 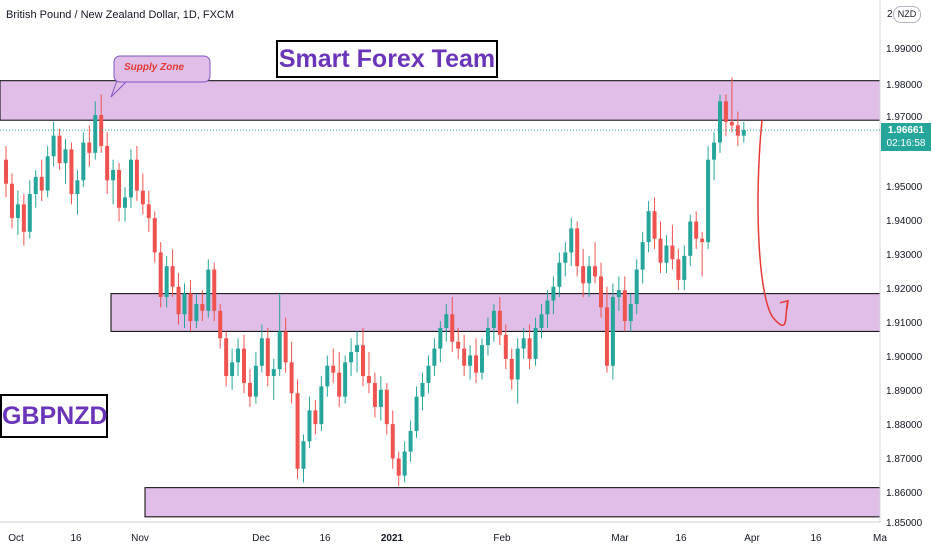 What do you see at coordinates (392, 538) in the screenshot?
I see `time-tick: 2021` at bounding box center [392, 538].